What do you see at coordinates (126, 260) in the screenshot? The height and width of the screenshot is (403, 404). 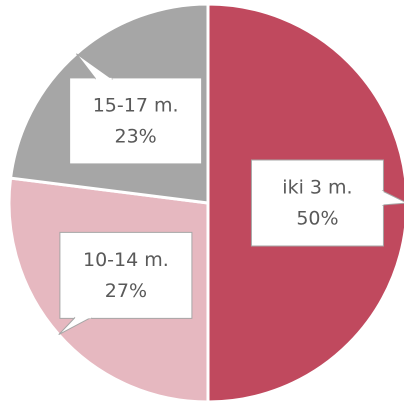 I see `category-label: 10-14 m.` at bounding box center [126, 260].